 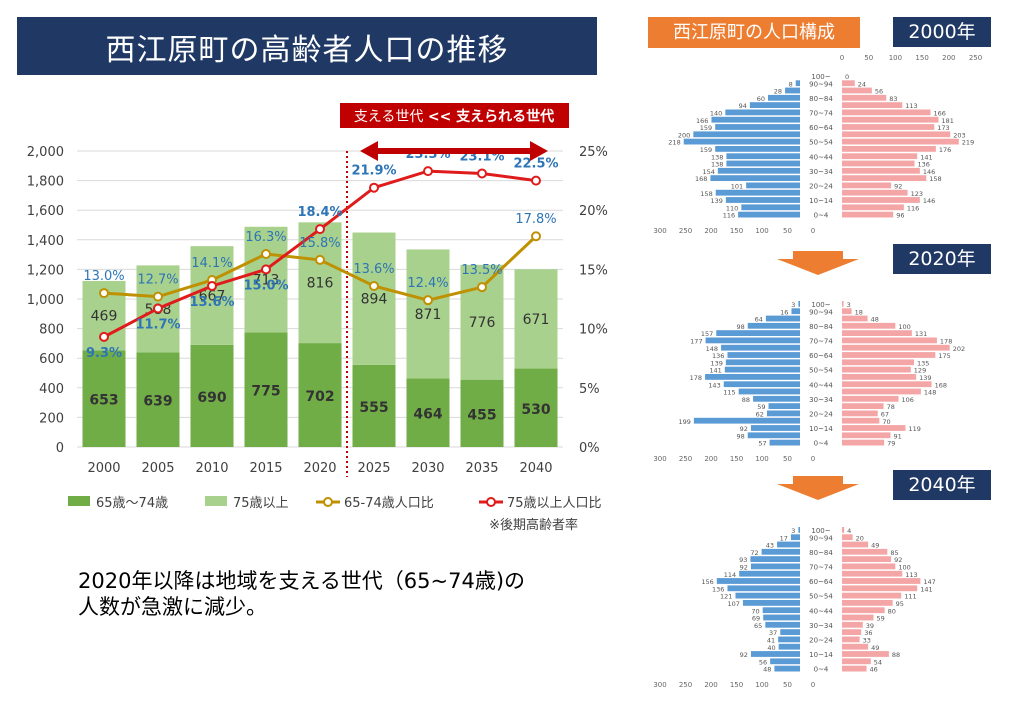 What do you see at coordinates (265, 237) in the screenshot?
I see `ratio-65-74-label: 16.3%` at bounding box center [265, 237].